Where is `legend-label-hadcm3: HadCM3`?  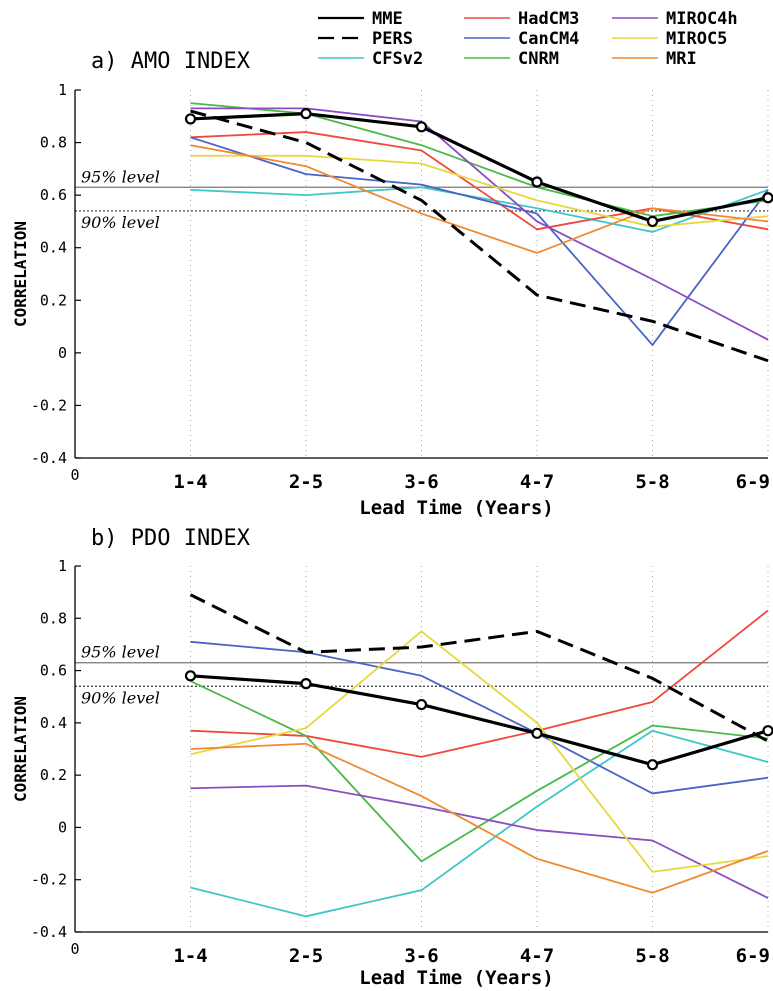 legend-label-hadcm3: HadCM3 is located at coordinates (548, 19).